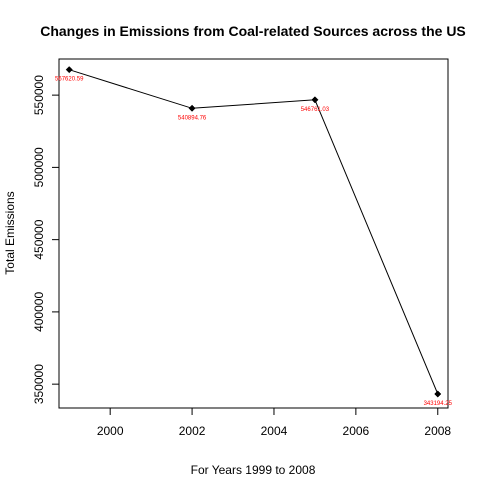  Describe the element at coordinates (274, 431) in the screenshot. I see `x-tick-label: 2004` at that location.